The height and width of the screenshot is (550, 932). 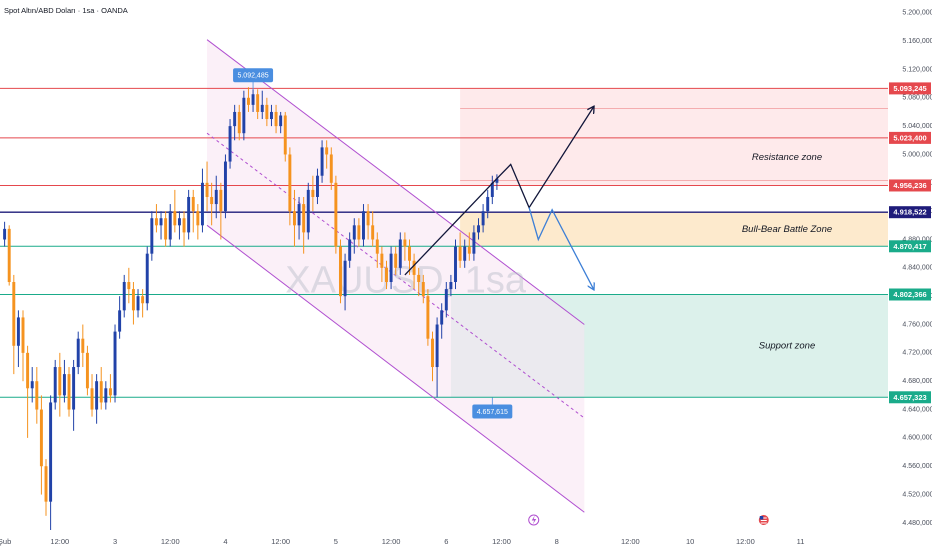 What do you see at coordinates (66, 10) in the screenshot?
I see `chart-title: Spot Altın/ABD Doları · 1sa · OANDA` at bounding box center [66, 10].